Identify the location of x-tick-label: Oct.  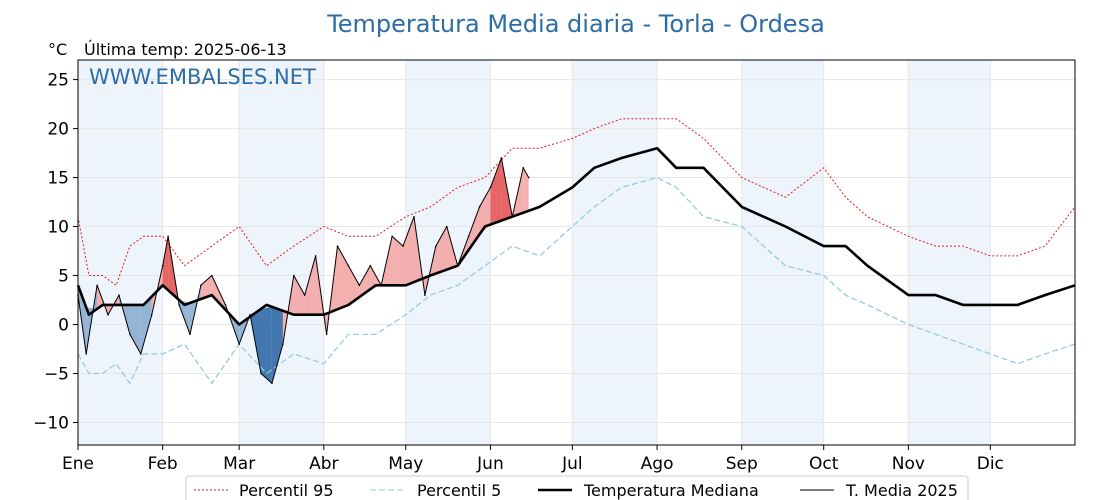
(824, 464).